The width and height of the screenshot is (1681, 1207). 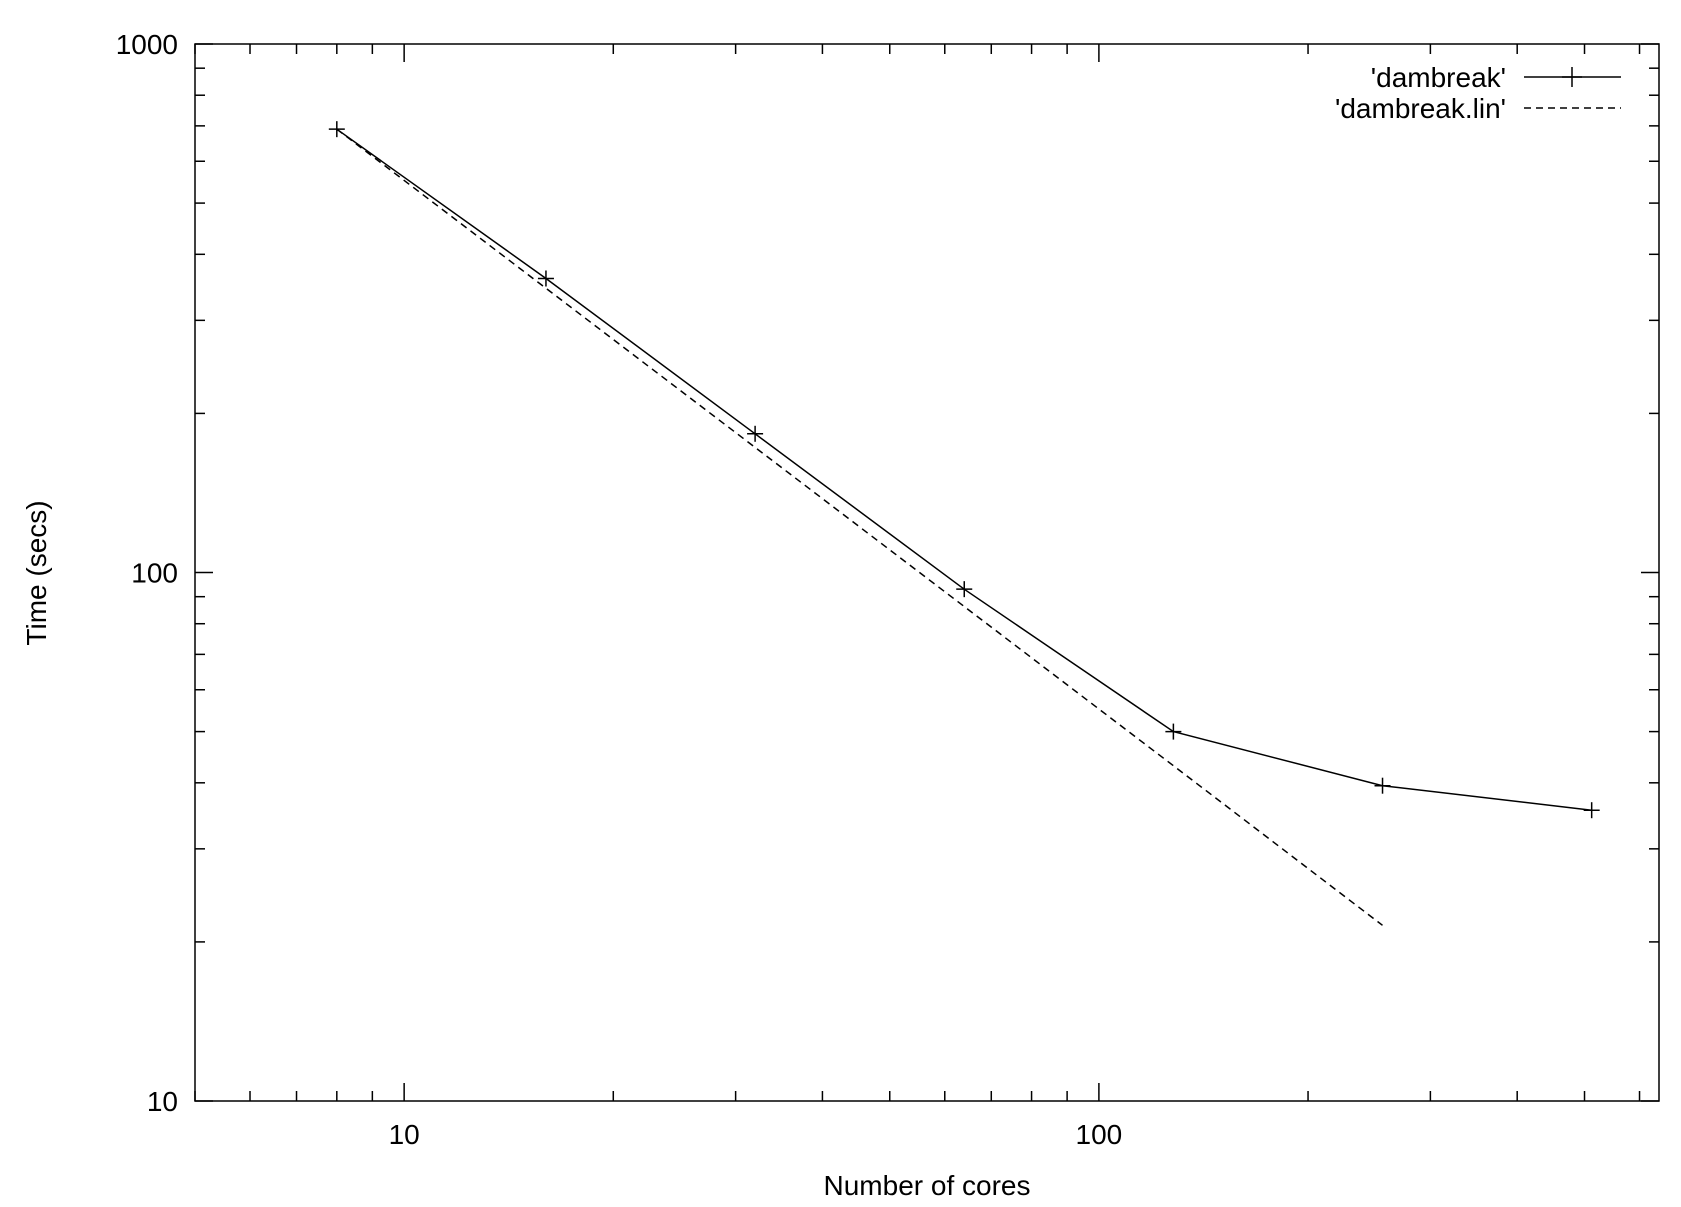 I want to click on legend: 'dambreak' 'dambreak.lin', so click(x=1478, y=93).